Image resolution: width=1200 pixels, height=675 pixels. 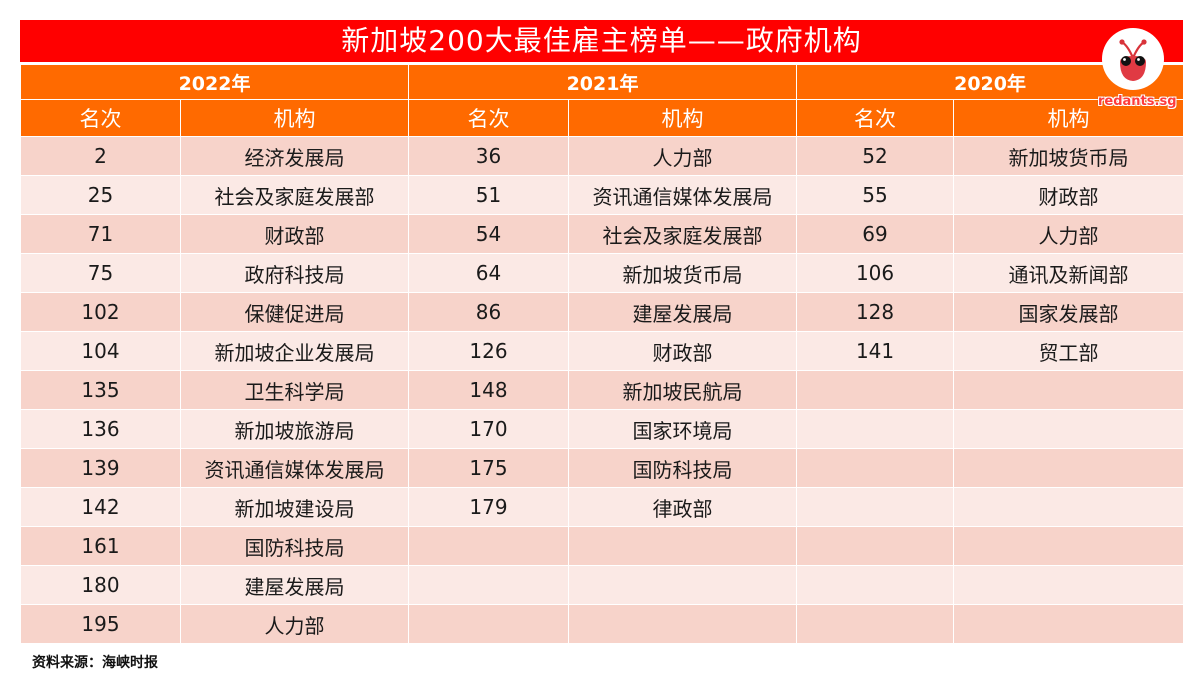 I want to click on rank-2021-cell: 170, so click(x=489, y=429).